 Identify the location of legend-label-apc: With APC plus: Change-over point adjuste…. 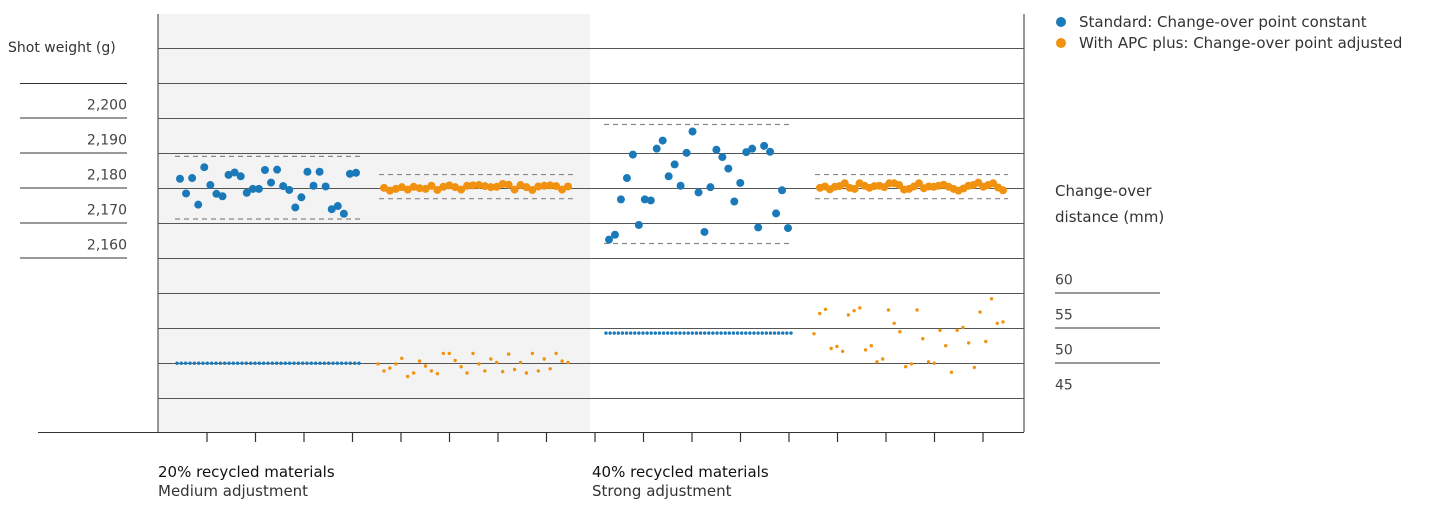
(1241, 43).